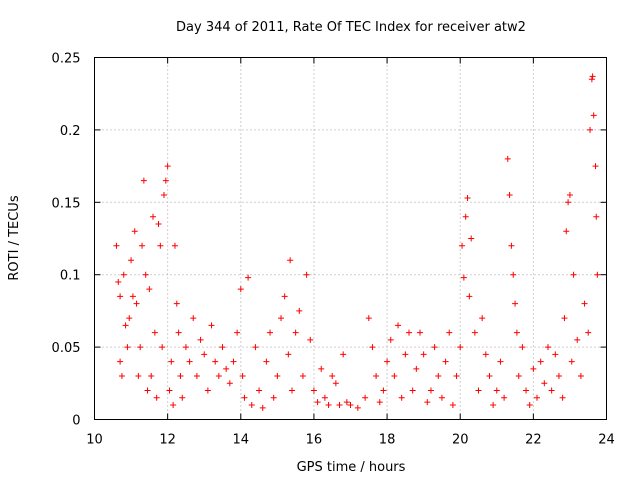 The height and width of the screenshot is (480, 640). What do you see at coordinates (460, 440) in the screenshot?
I see `x-tick-label: 20` at bounding box center [460, 440].